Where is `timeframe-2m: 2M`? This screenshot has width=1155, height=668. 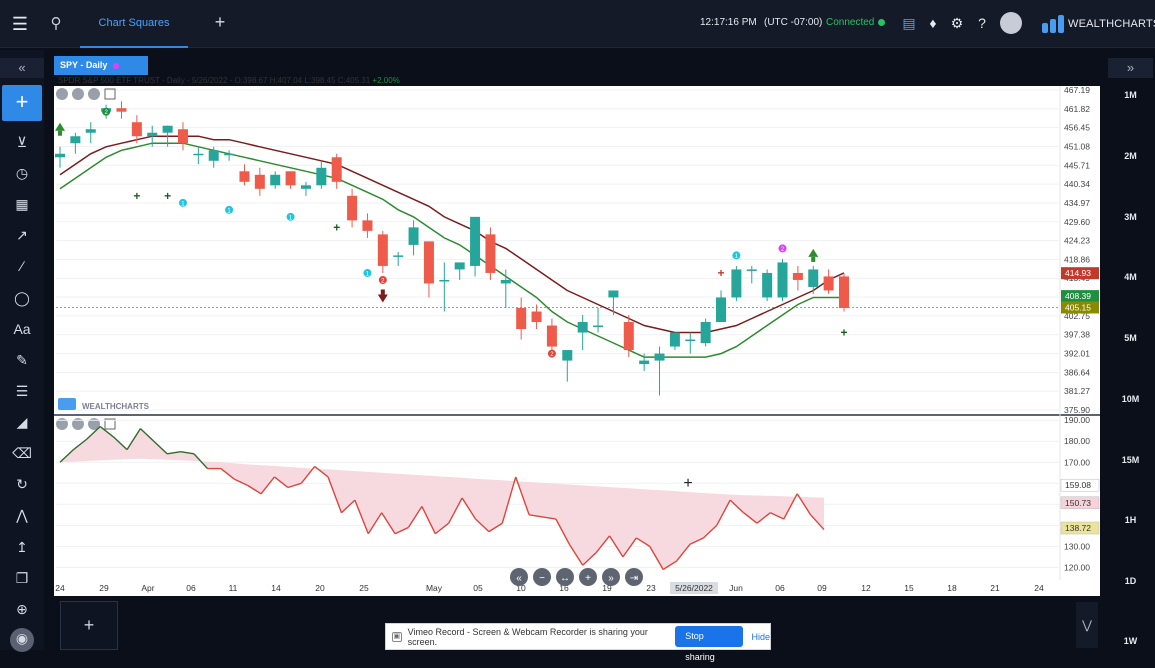
timeframe-2m: 2M is located at coordinates (1130, 156).